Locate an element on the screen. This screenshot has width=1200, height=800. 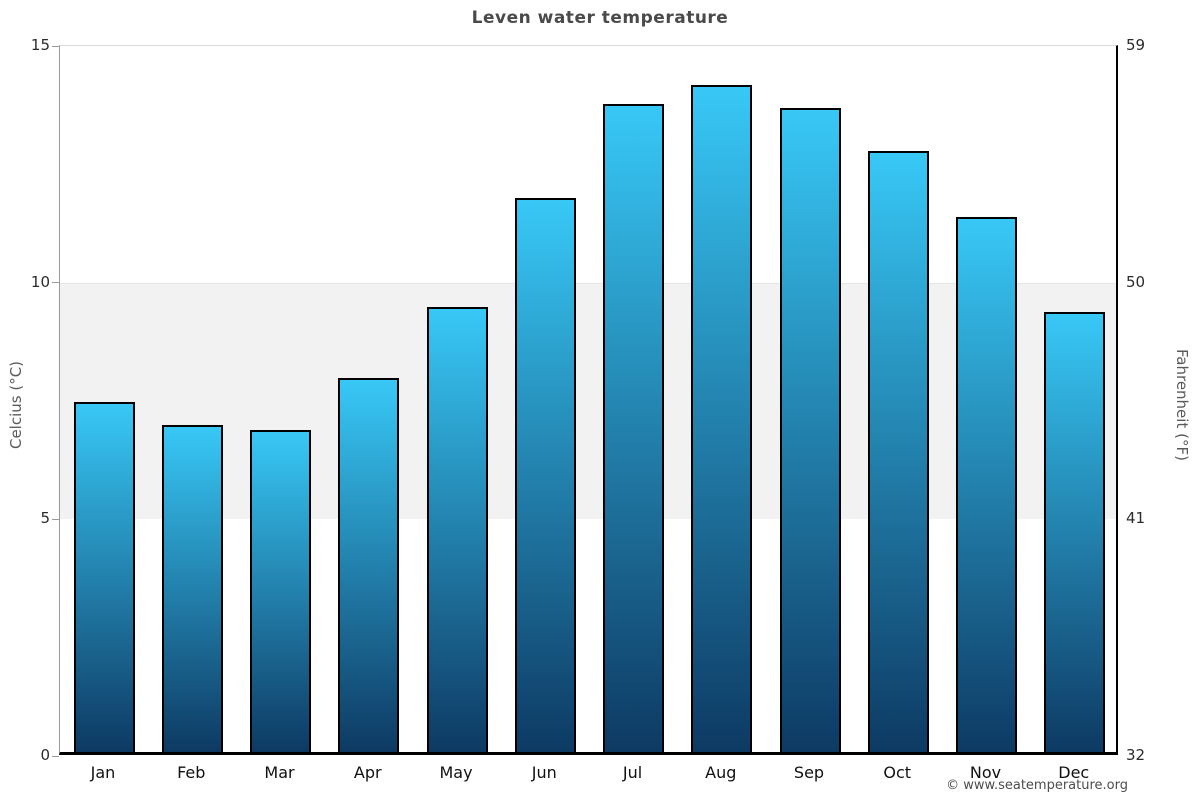
x-tick-label-nov: Nov is located at coordinates (985, 772).